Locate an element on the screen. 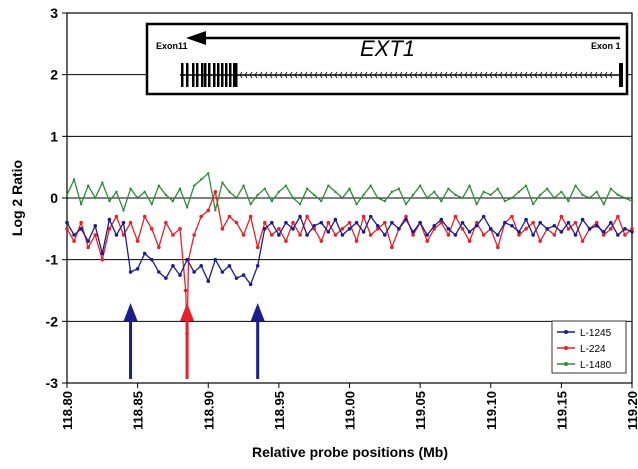  y-axis-ticks: 3 2 1 0 -1 -2 -3 is located at coordinates (56, 198).